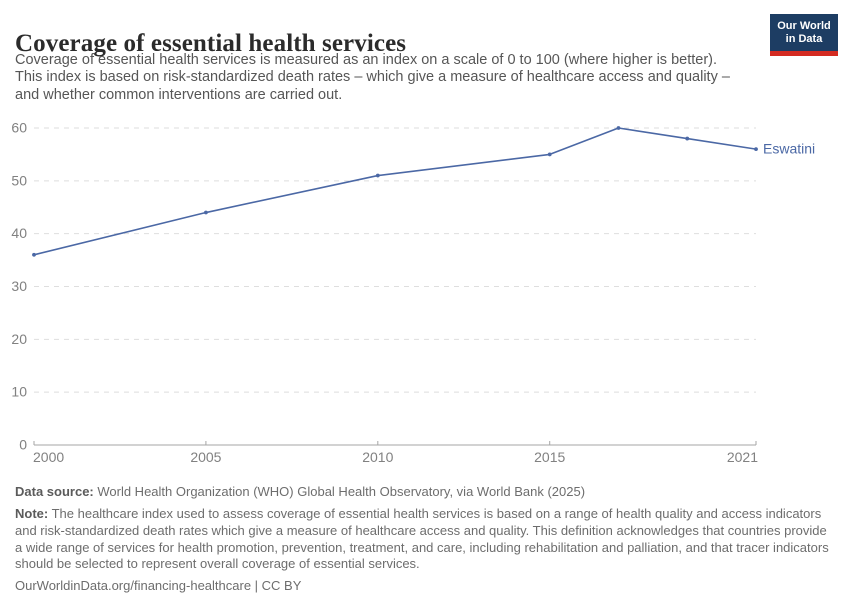  I want to click on license-text: | CC BY, so click(276, 586).